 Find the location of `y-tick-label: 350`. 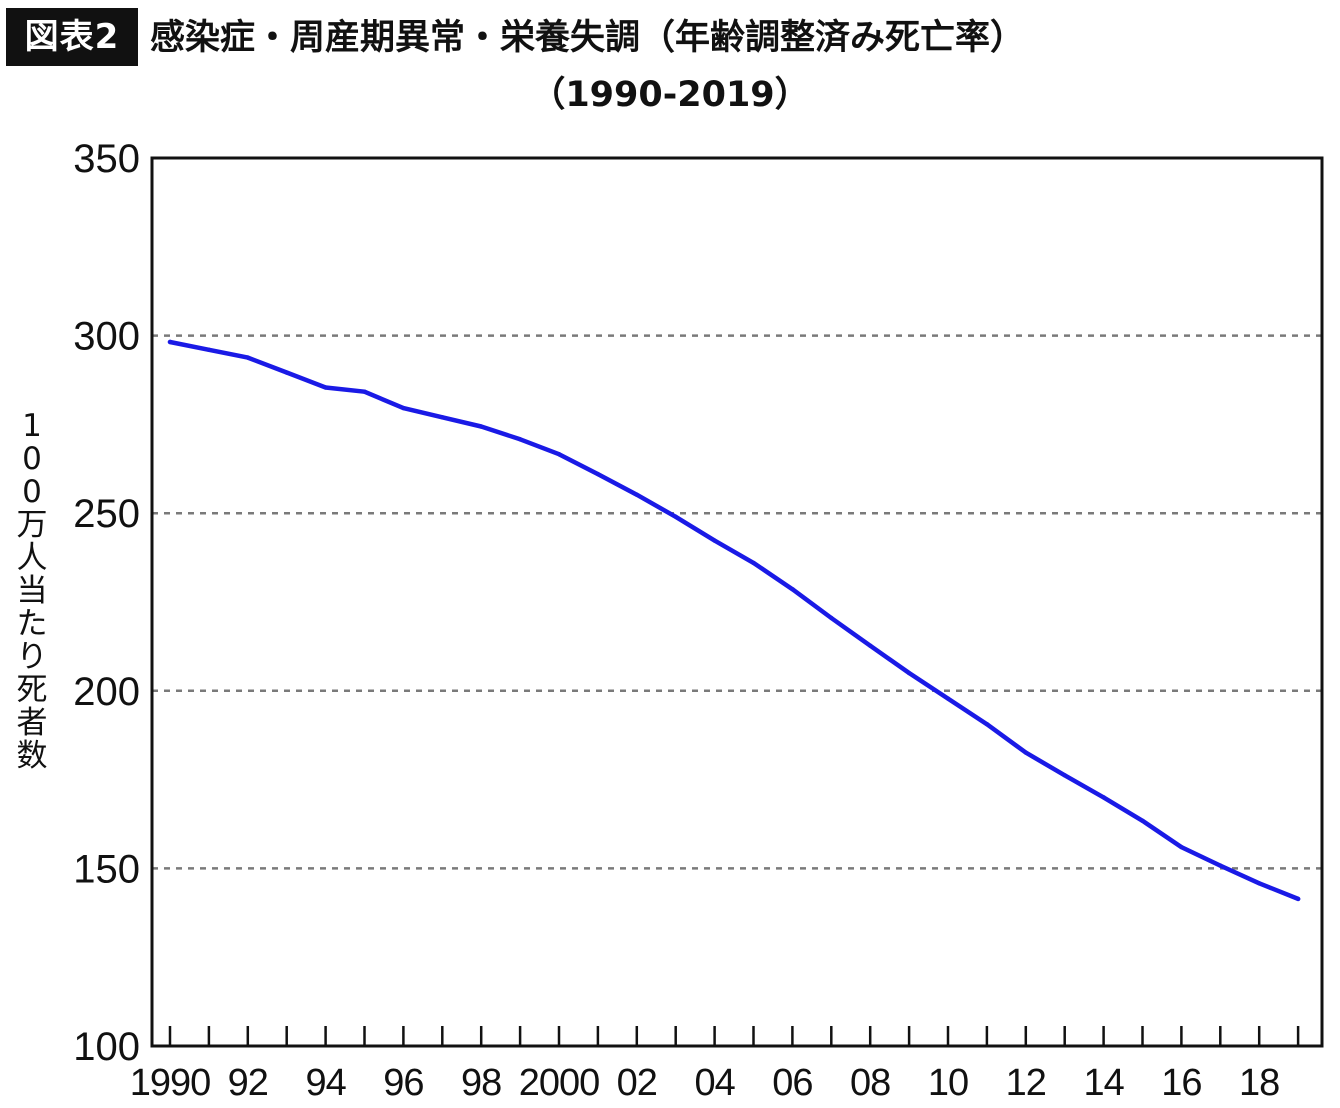

y-tick-label: 350 is located at coordinates (106, 159).